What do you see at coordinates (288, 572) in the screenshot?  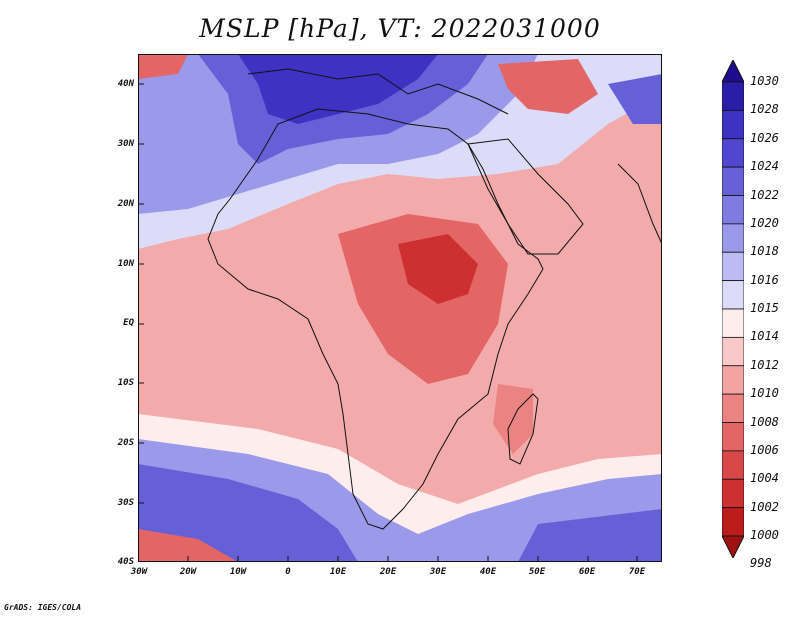 I see `lon-label-0: 0` at bounding box center [288, 572].